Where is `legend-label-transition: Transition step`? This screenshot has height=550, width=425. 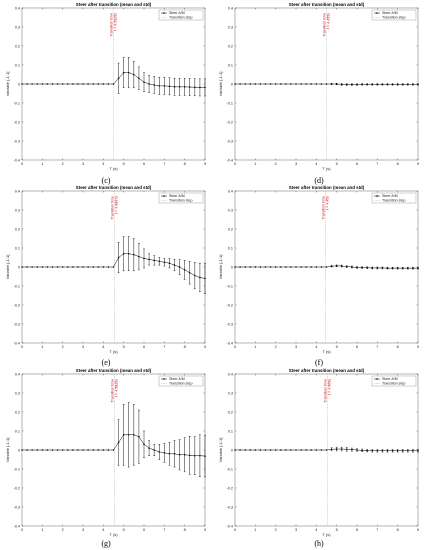 legend-label-transition: Transition step is located at coordinates (180, 384).